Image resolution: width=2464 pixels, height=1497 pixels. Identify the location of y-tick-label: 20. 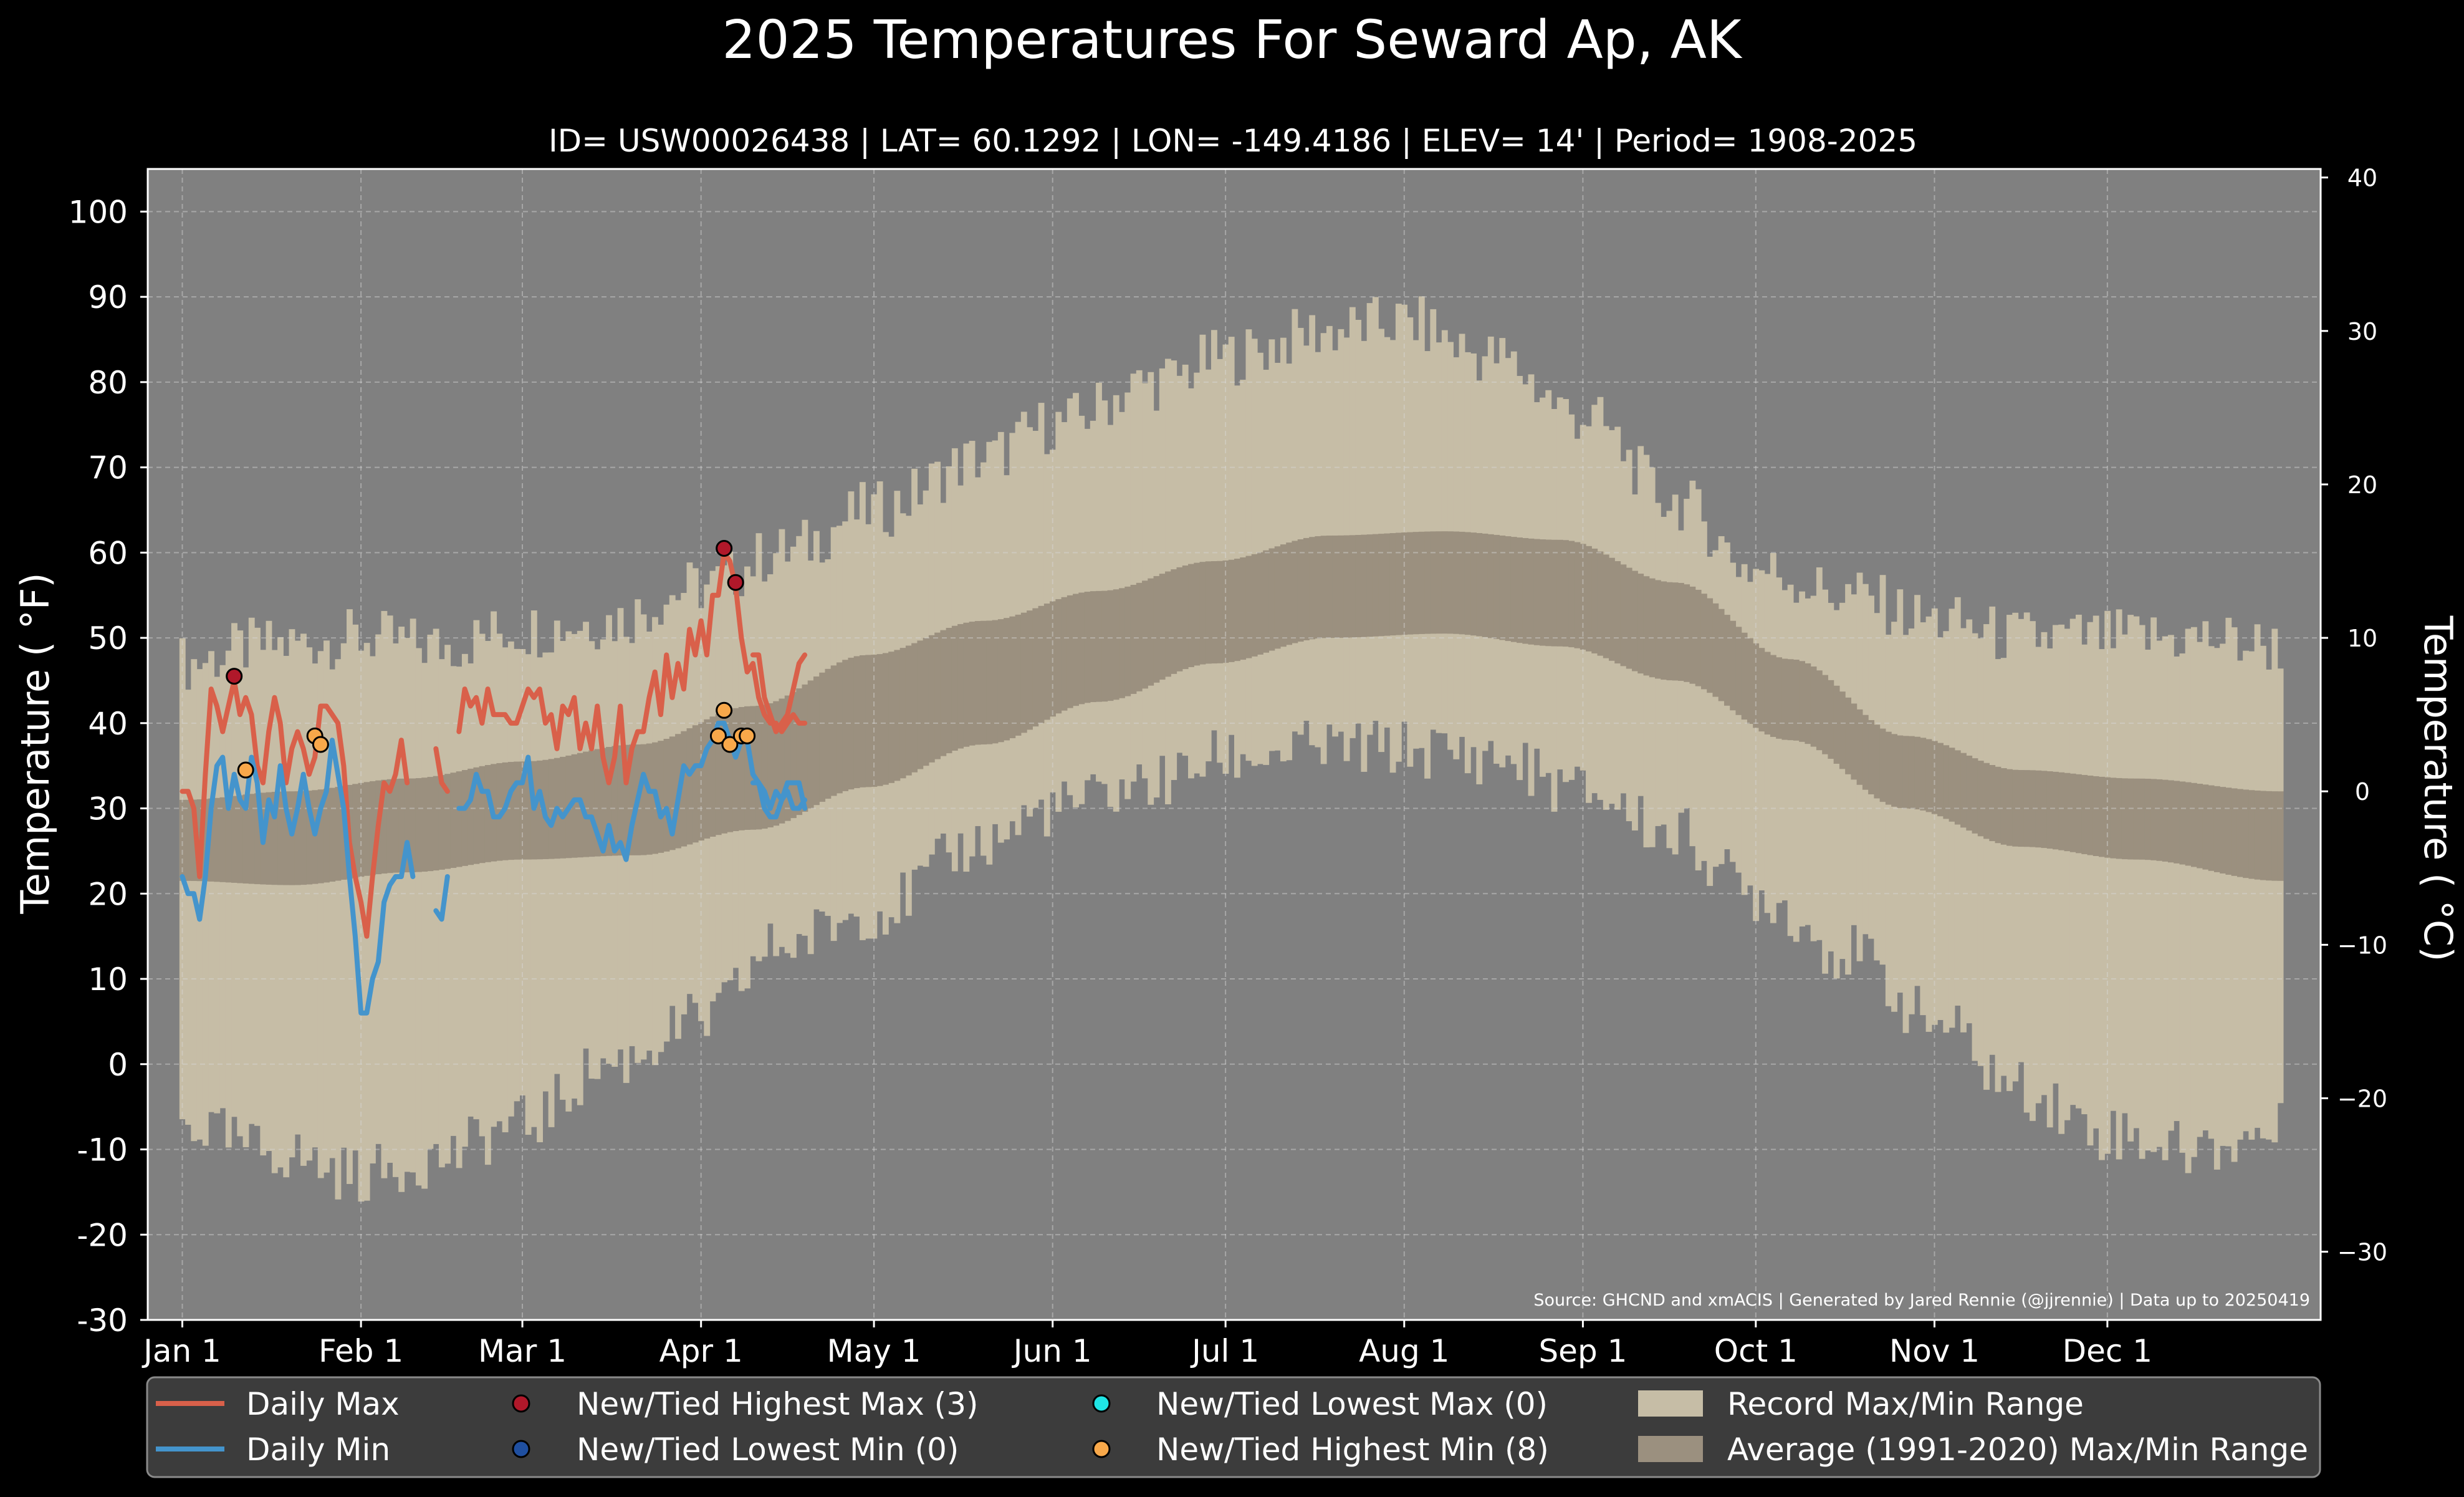
(108, 894).